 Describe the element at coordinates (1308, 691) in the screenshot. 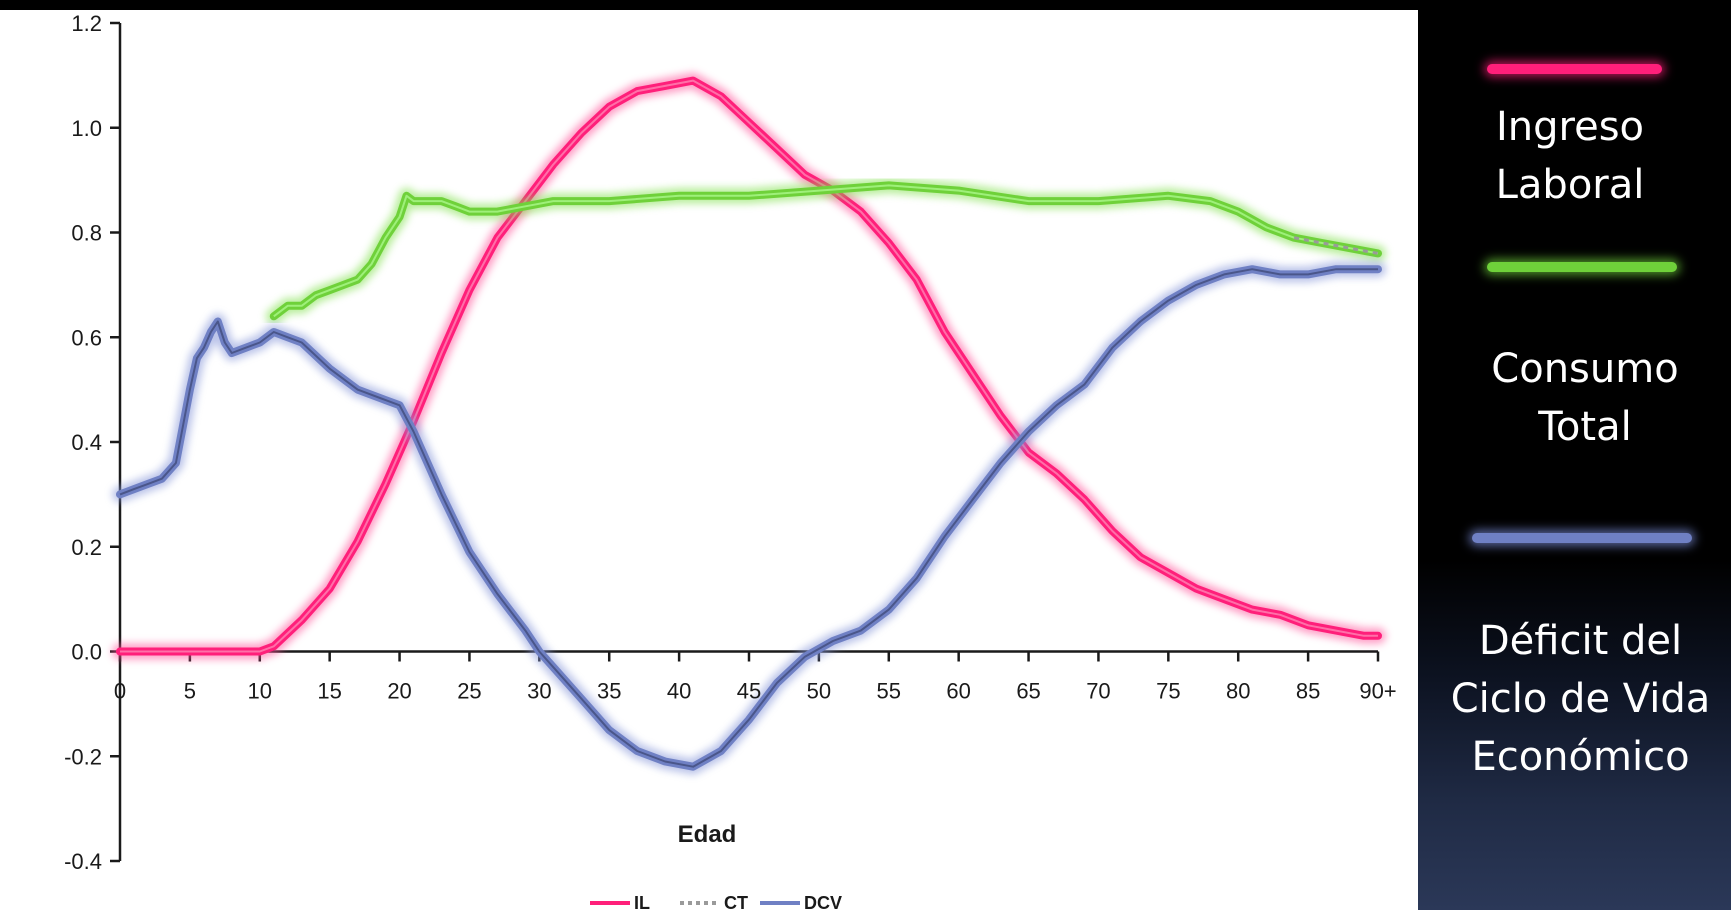

I see `x-tick-label: 85` at that location.